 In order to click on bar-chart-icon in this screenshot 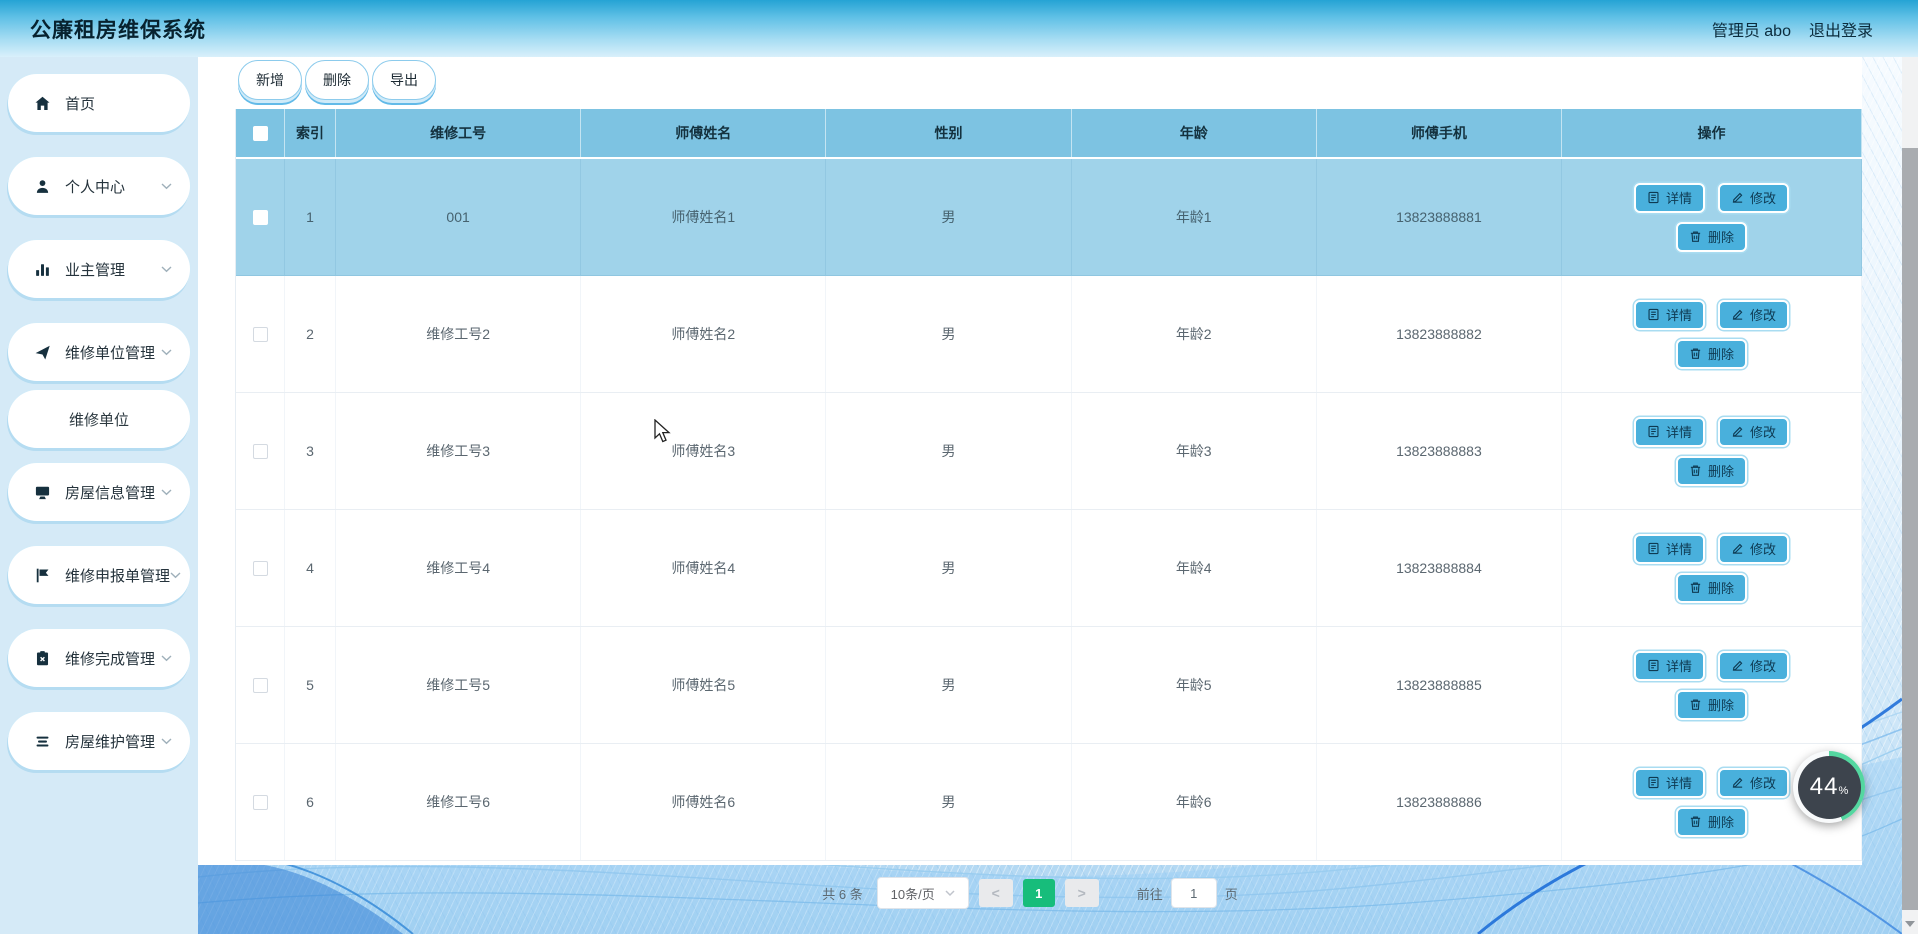, I will do `click(43, 269)`.